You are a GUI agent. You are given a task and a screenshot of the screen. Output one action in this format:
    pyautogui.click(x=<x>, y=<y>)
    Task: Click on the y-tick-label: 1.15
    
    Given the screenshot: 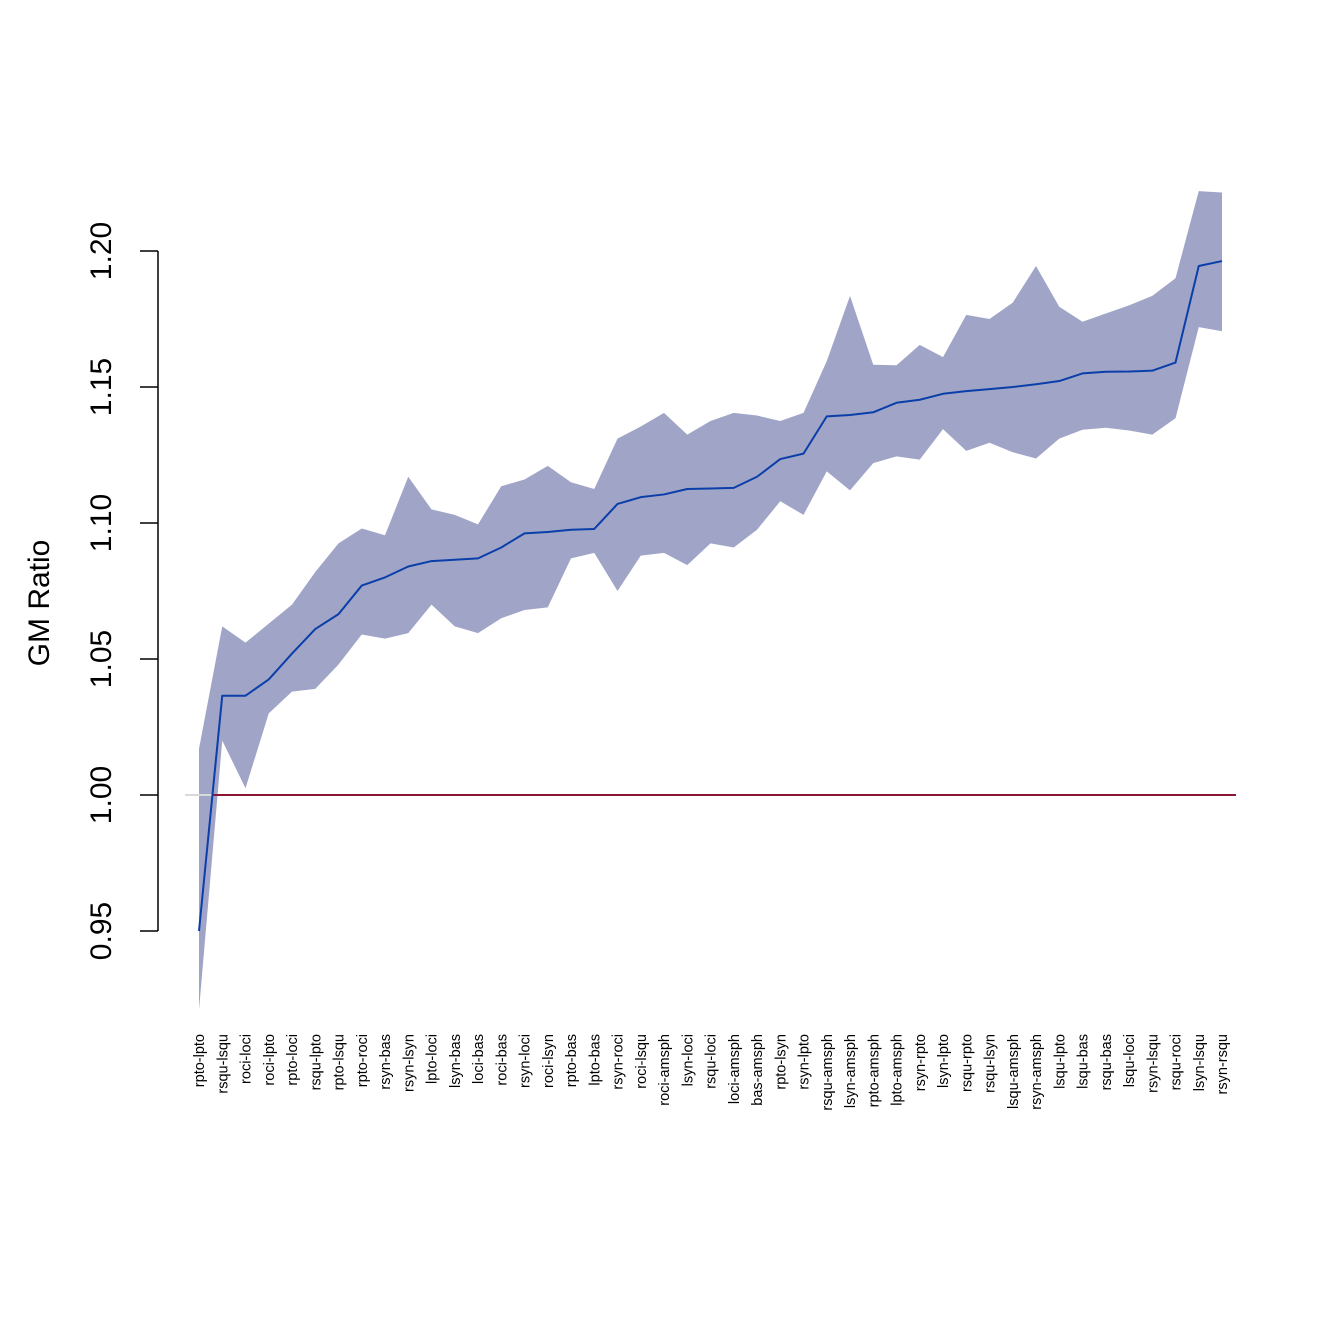 What is the action you would take?
    pyautogui.click(x=101, y=387)
    